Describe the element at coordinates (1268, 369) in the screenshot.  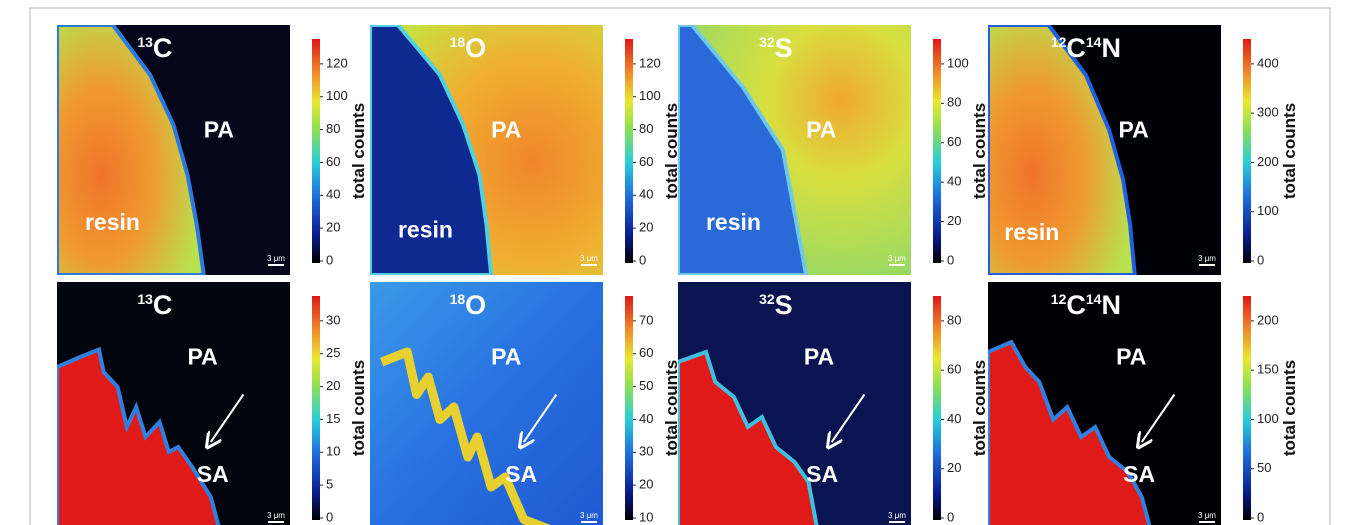
I see `colorbar-tick-label: 150` at that location.